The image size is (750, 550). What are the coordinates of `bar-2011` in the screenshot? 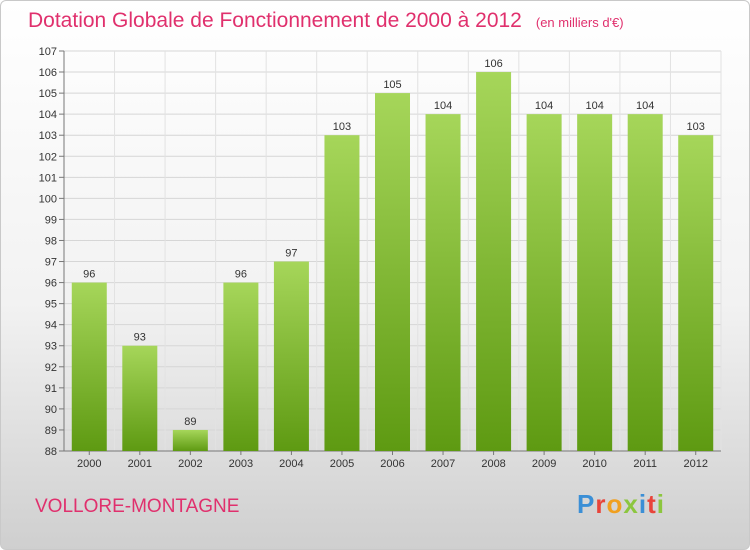 It's located at (645, 282).